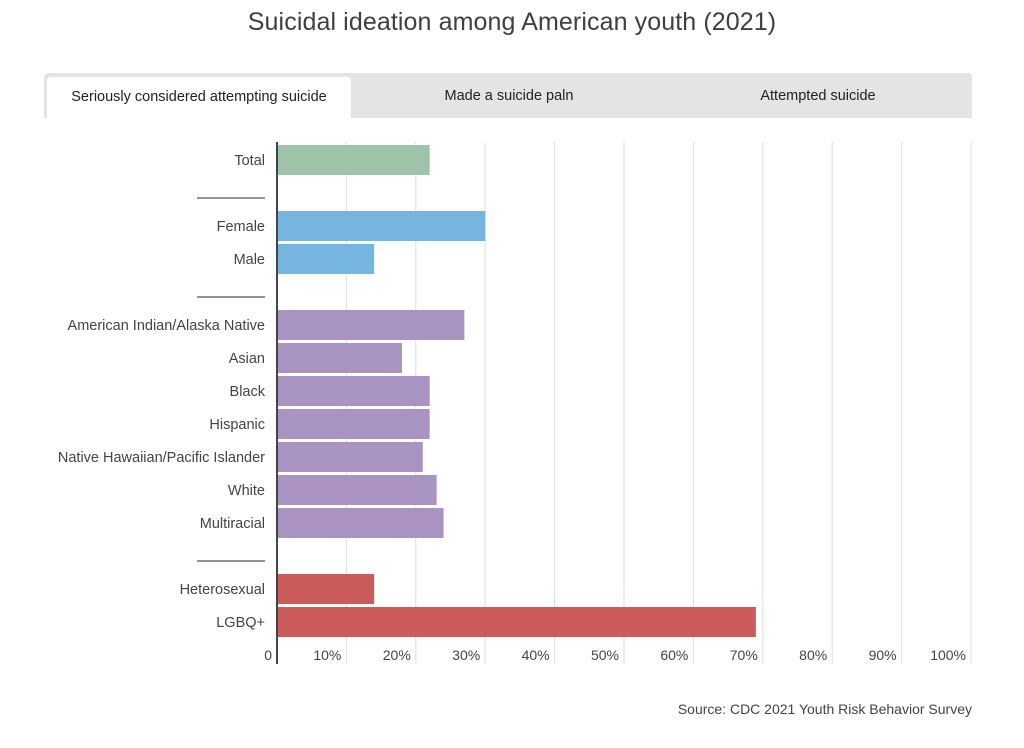  What do you see at coordinates (246, 491) in the screenshot?
I see `category-label: White` at bounding box center [246, 491].